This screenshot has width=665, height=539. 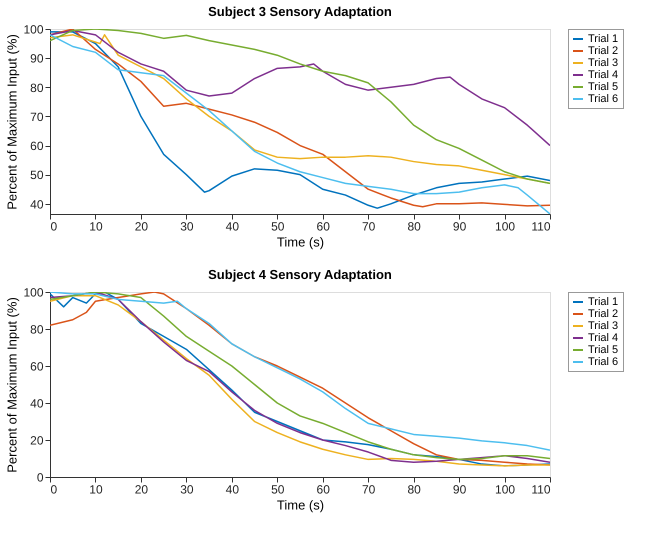 What do you see at coordinates (37, 117) in the screenshot?
I see `y-tick-label: 70` at bounding box center [37, 117].